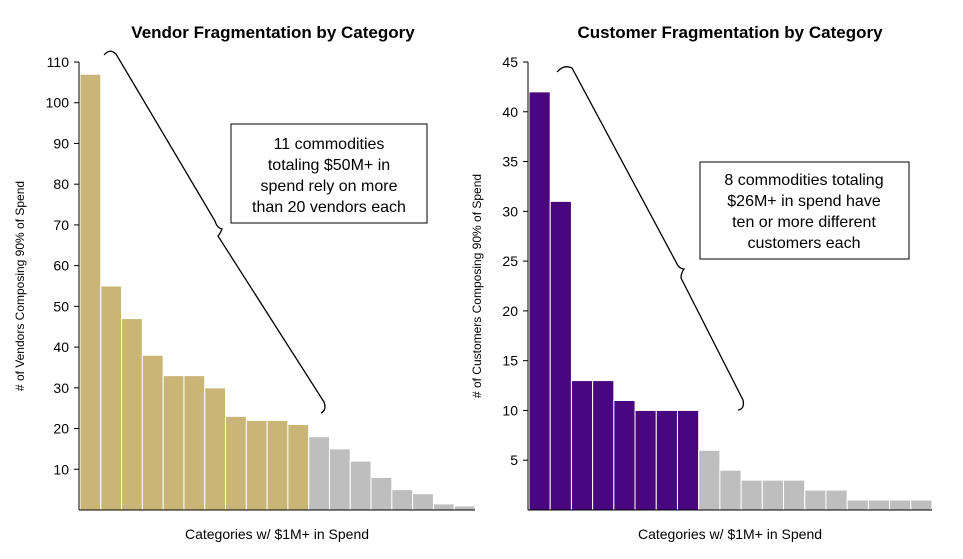 The height and width of the screenshot is (559, 963). I want to click on customer-y-tick-label: 40, so click(510, 112).